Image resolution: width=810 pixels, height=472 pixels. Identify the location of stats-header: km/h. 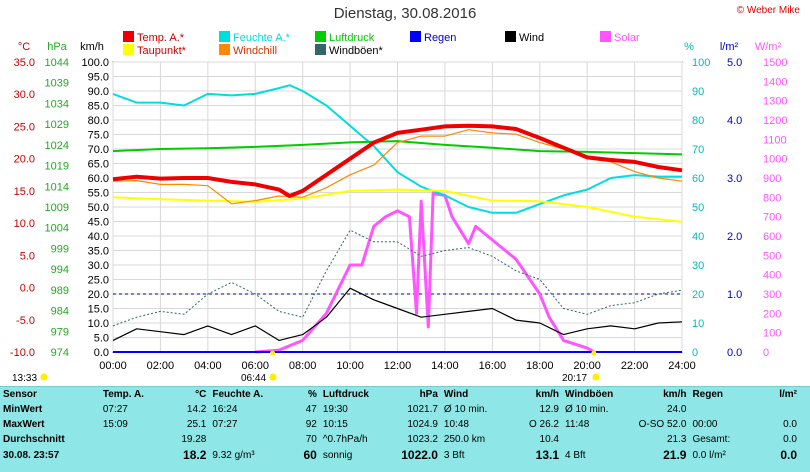
(547, 394).